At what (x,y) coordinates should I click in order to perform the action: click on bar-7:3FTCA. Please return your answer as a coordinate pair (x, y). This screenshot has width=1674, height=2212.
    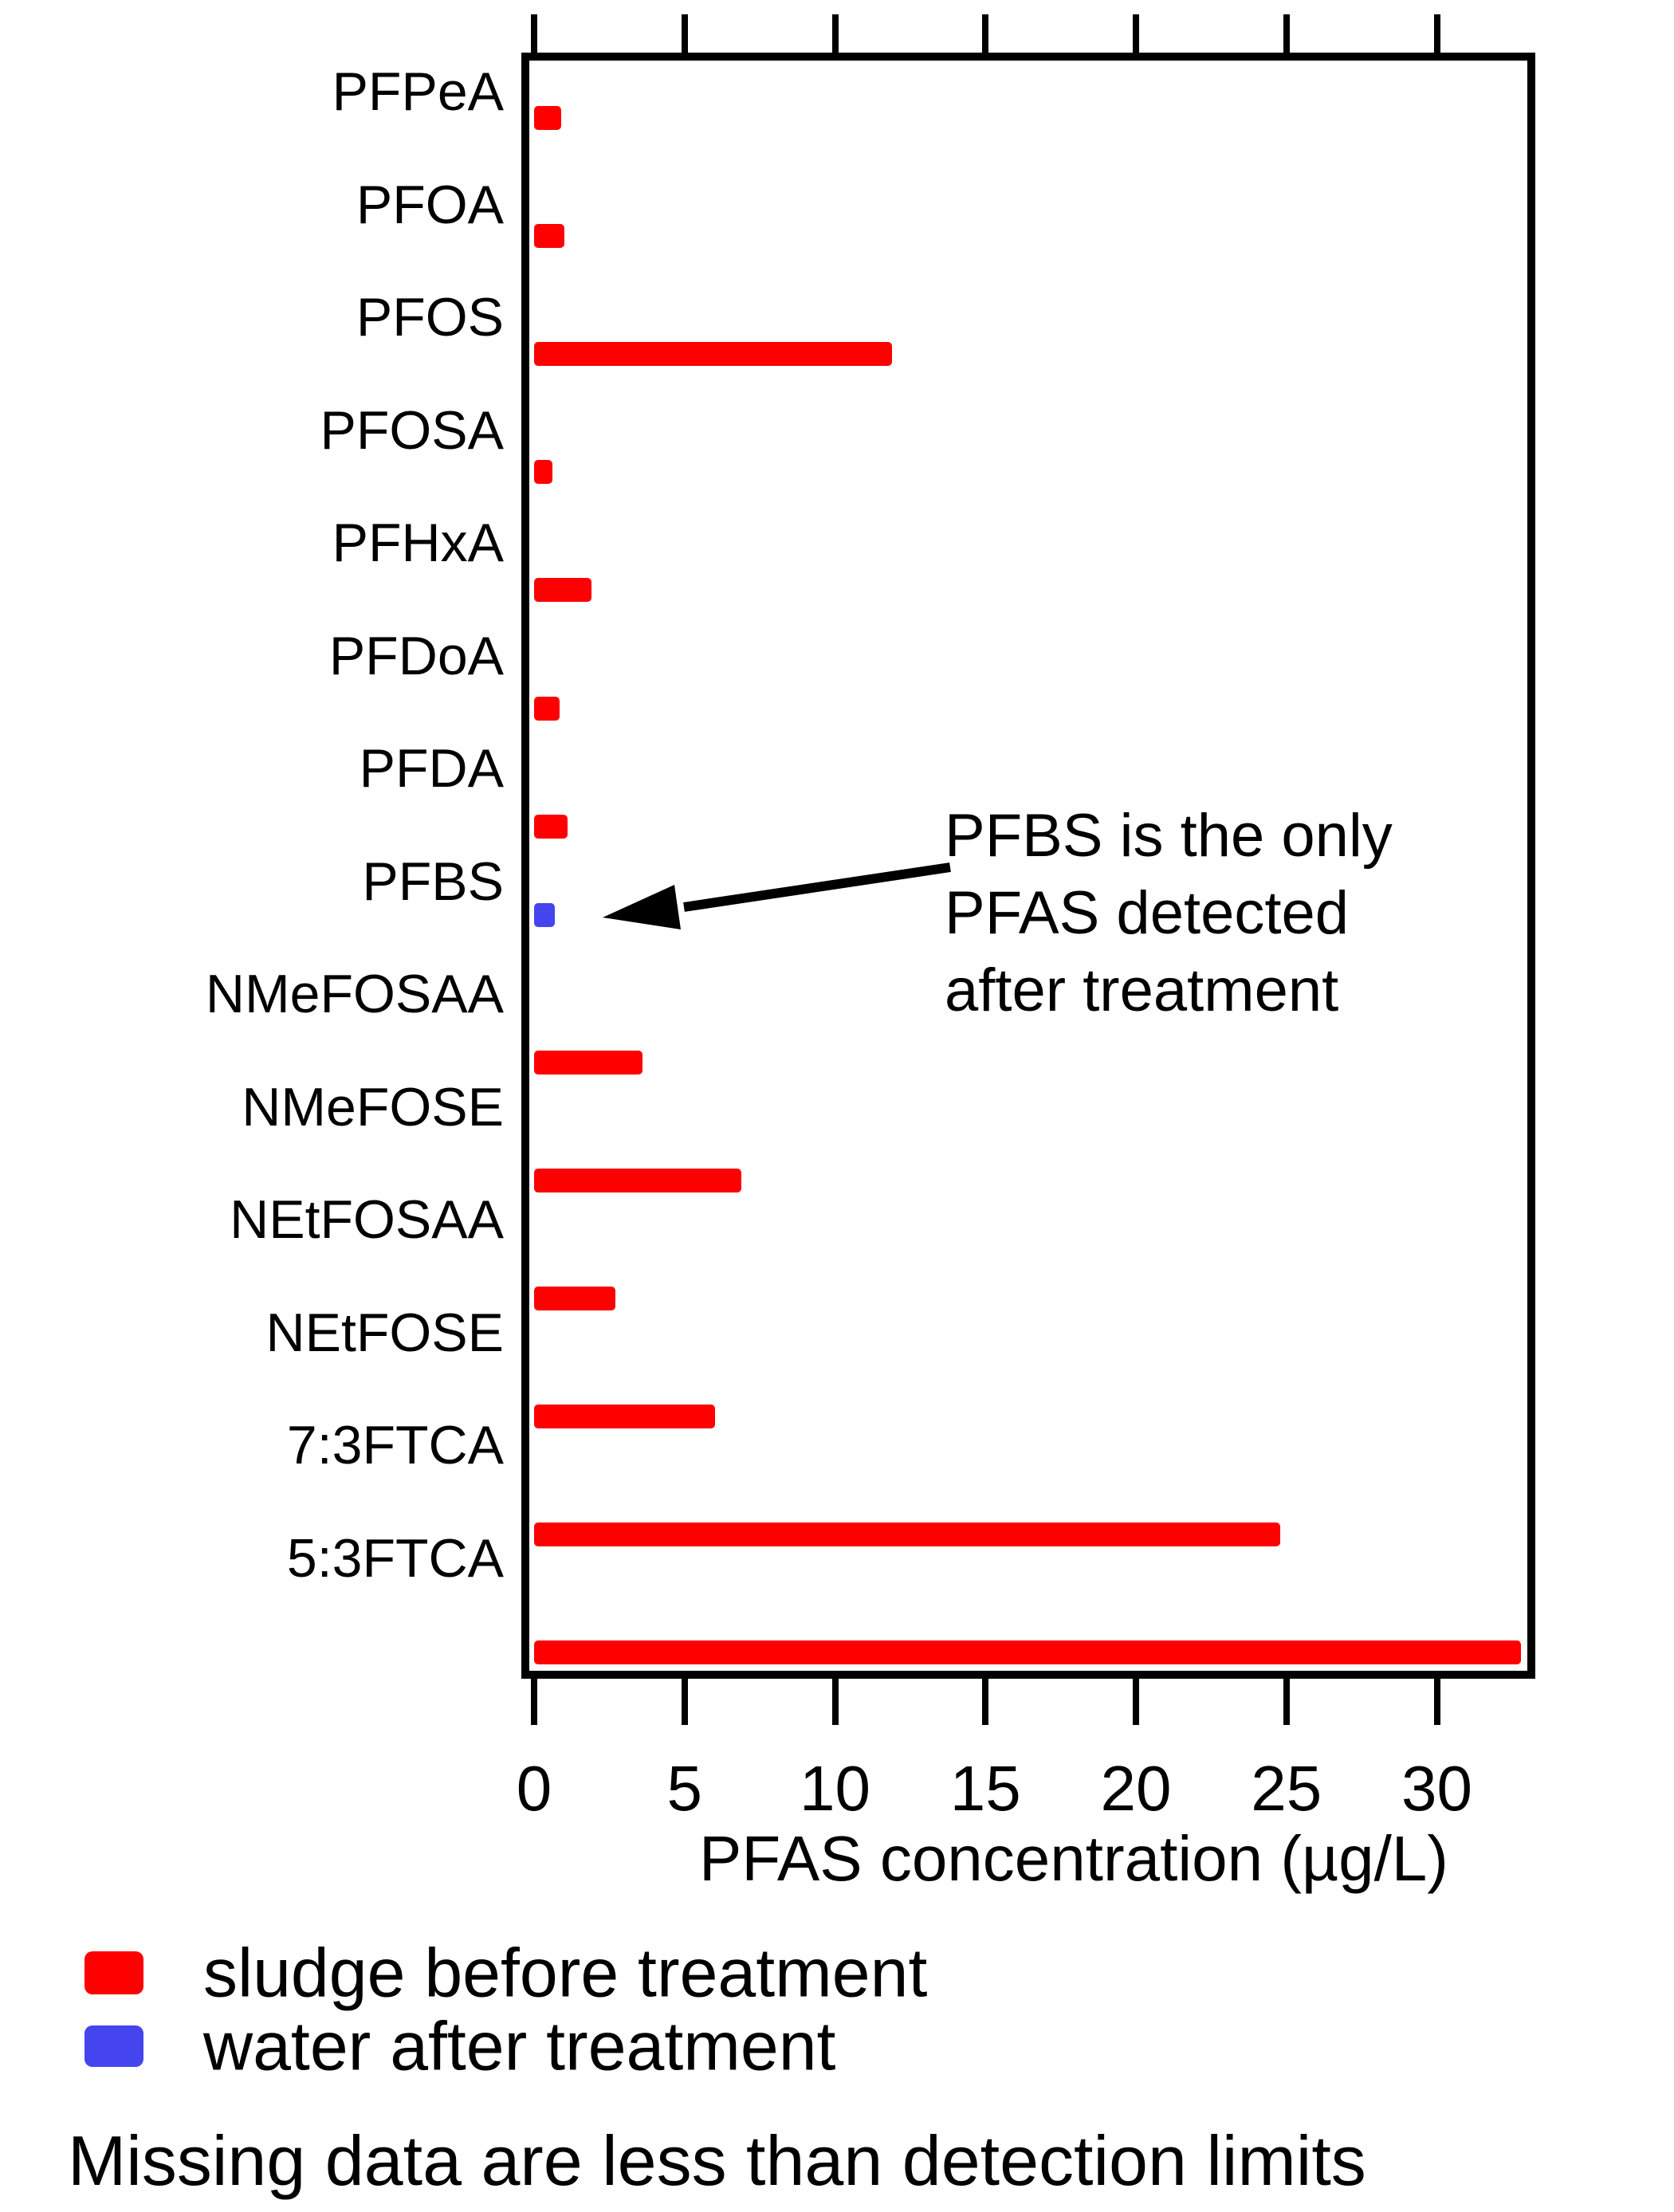
    Looking at the image, I should click on (907, 1534).